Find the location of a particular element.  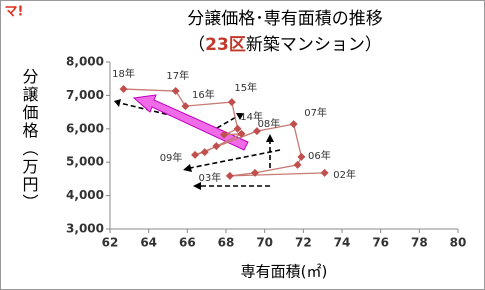

y-tick-label: 7,000 is located at coordinates (85, 95).